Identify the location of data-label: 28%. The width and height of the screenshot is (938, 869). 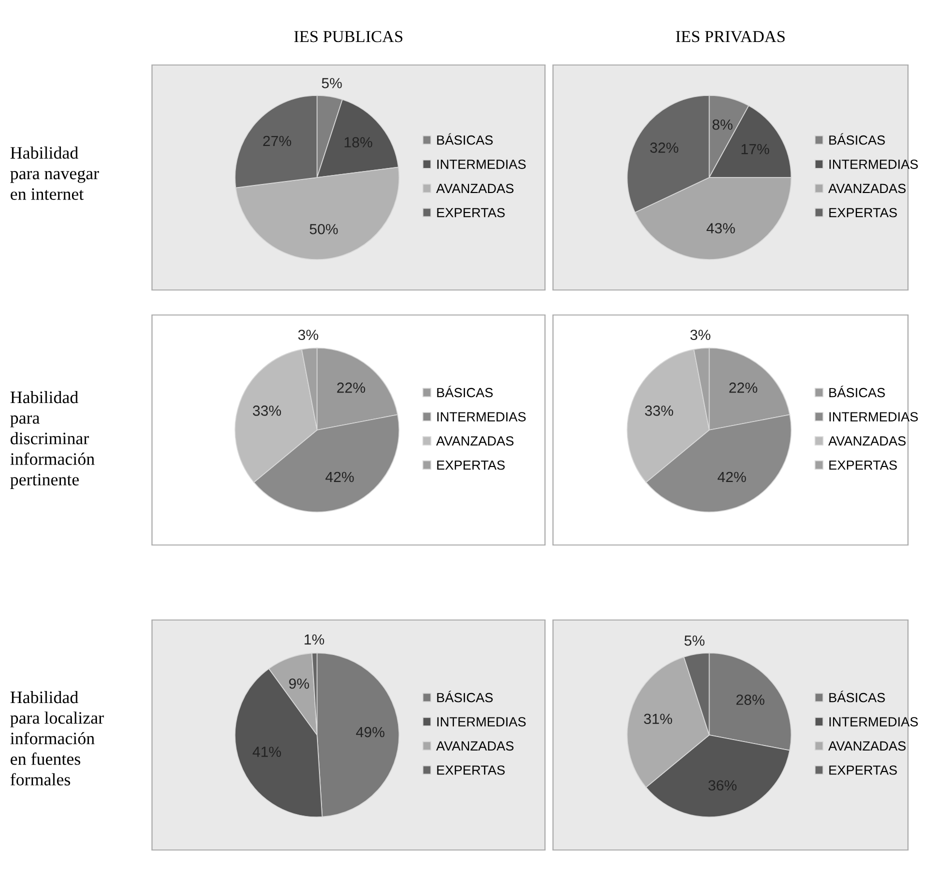
(750, 699).